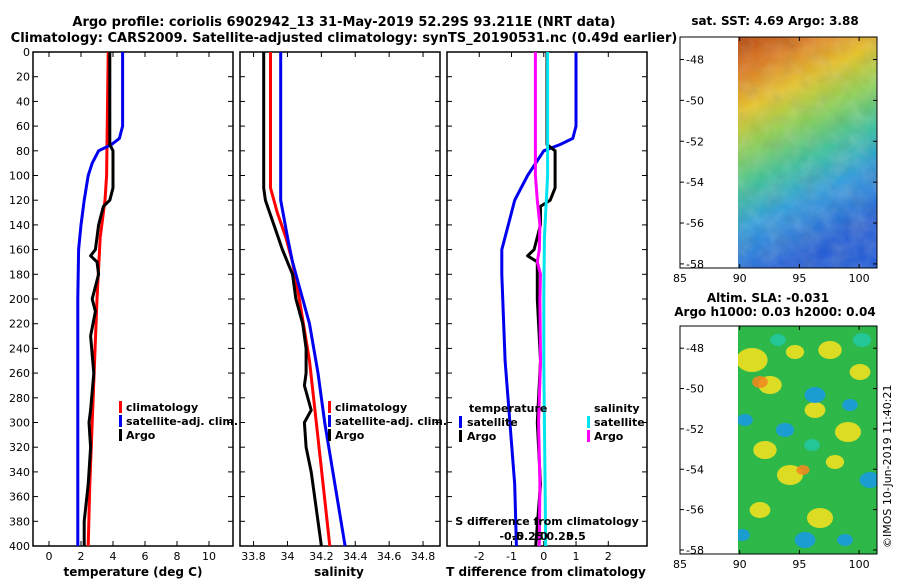 This screenshot has width=900, height=580. Describe the element at coordinates (528, 536) in the screenshot. I see `s-tick-label: -0.25` at that location.